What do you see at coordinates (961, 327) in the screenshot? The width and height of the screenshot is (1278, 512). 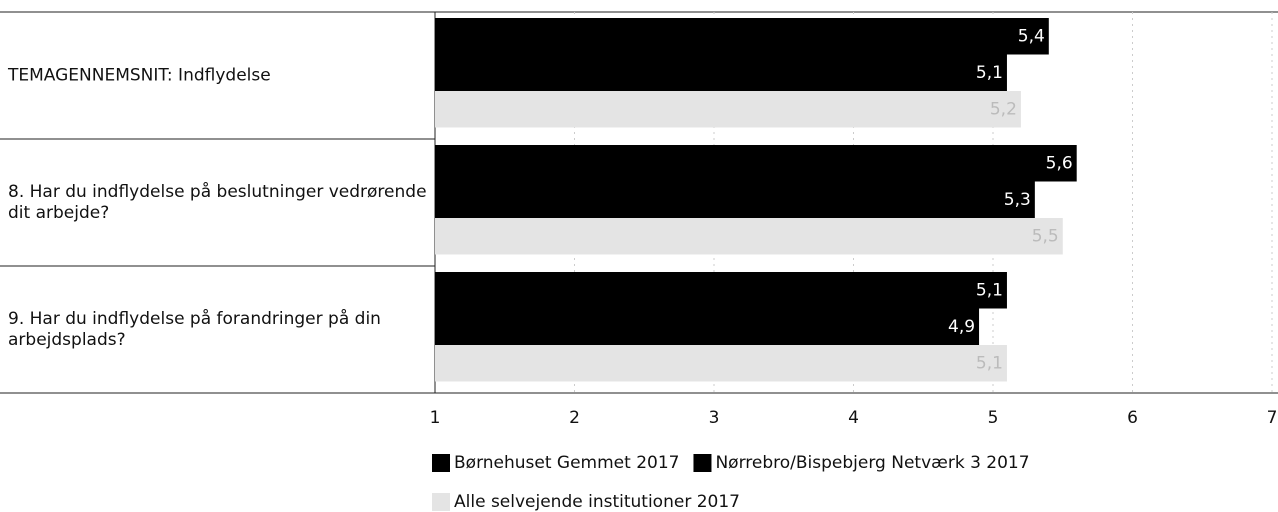 I see `value-label: 4,9` at bounding box center [961, 327].